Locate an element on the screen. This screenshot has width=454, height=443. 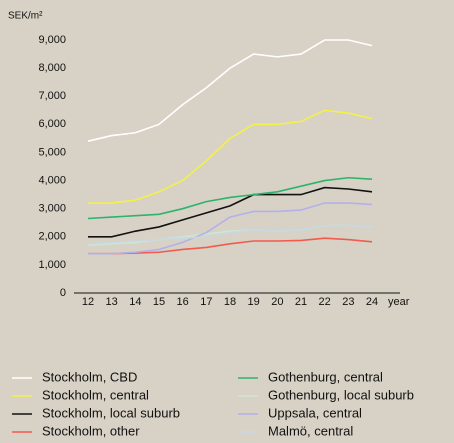
legend-label: Stockholm, central is located at coordinates (95, 394).